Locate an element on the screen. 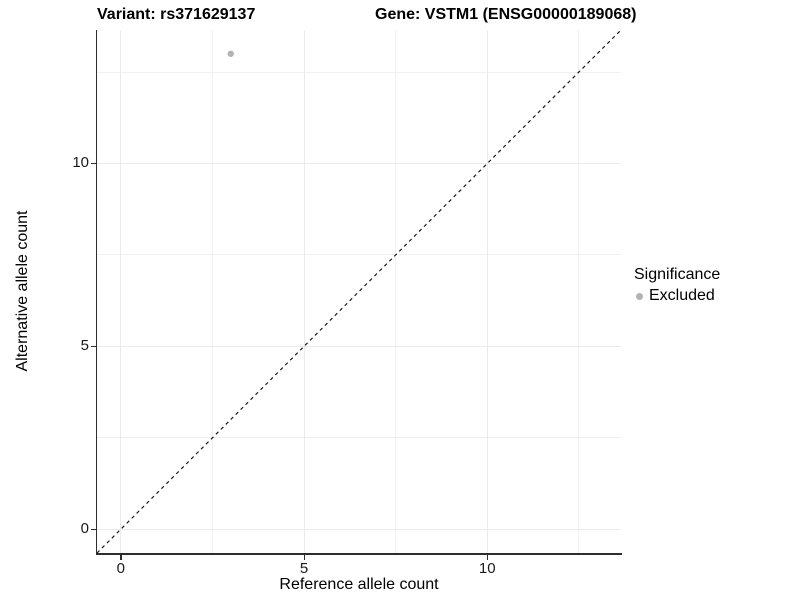 Image resolution: width=800 pixels, height=600 pixels. x-tick-label: 0 is located at coordinates (120, 568).